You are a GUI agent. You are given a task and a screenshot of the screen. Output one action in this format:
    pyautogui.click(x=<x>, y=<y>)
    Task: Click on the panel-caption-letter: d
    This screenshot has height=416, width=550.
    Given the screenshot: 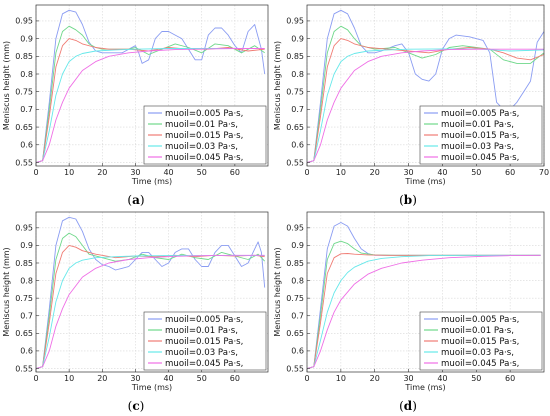 What is the action you would take?
    pyautogui.click(x=408, y=406)
    